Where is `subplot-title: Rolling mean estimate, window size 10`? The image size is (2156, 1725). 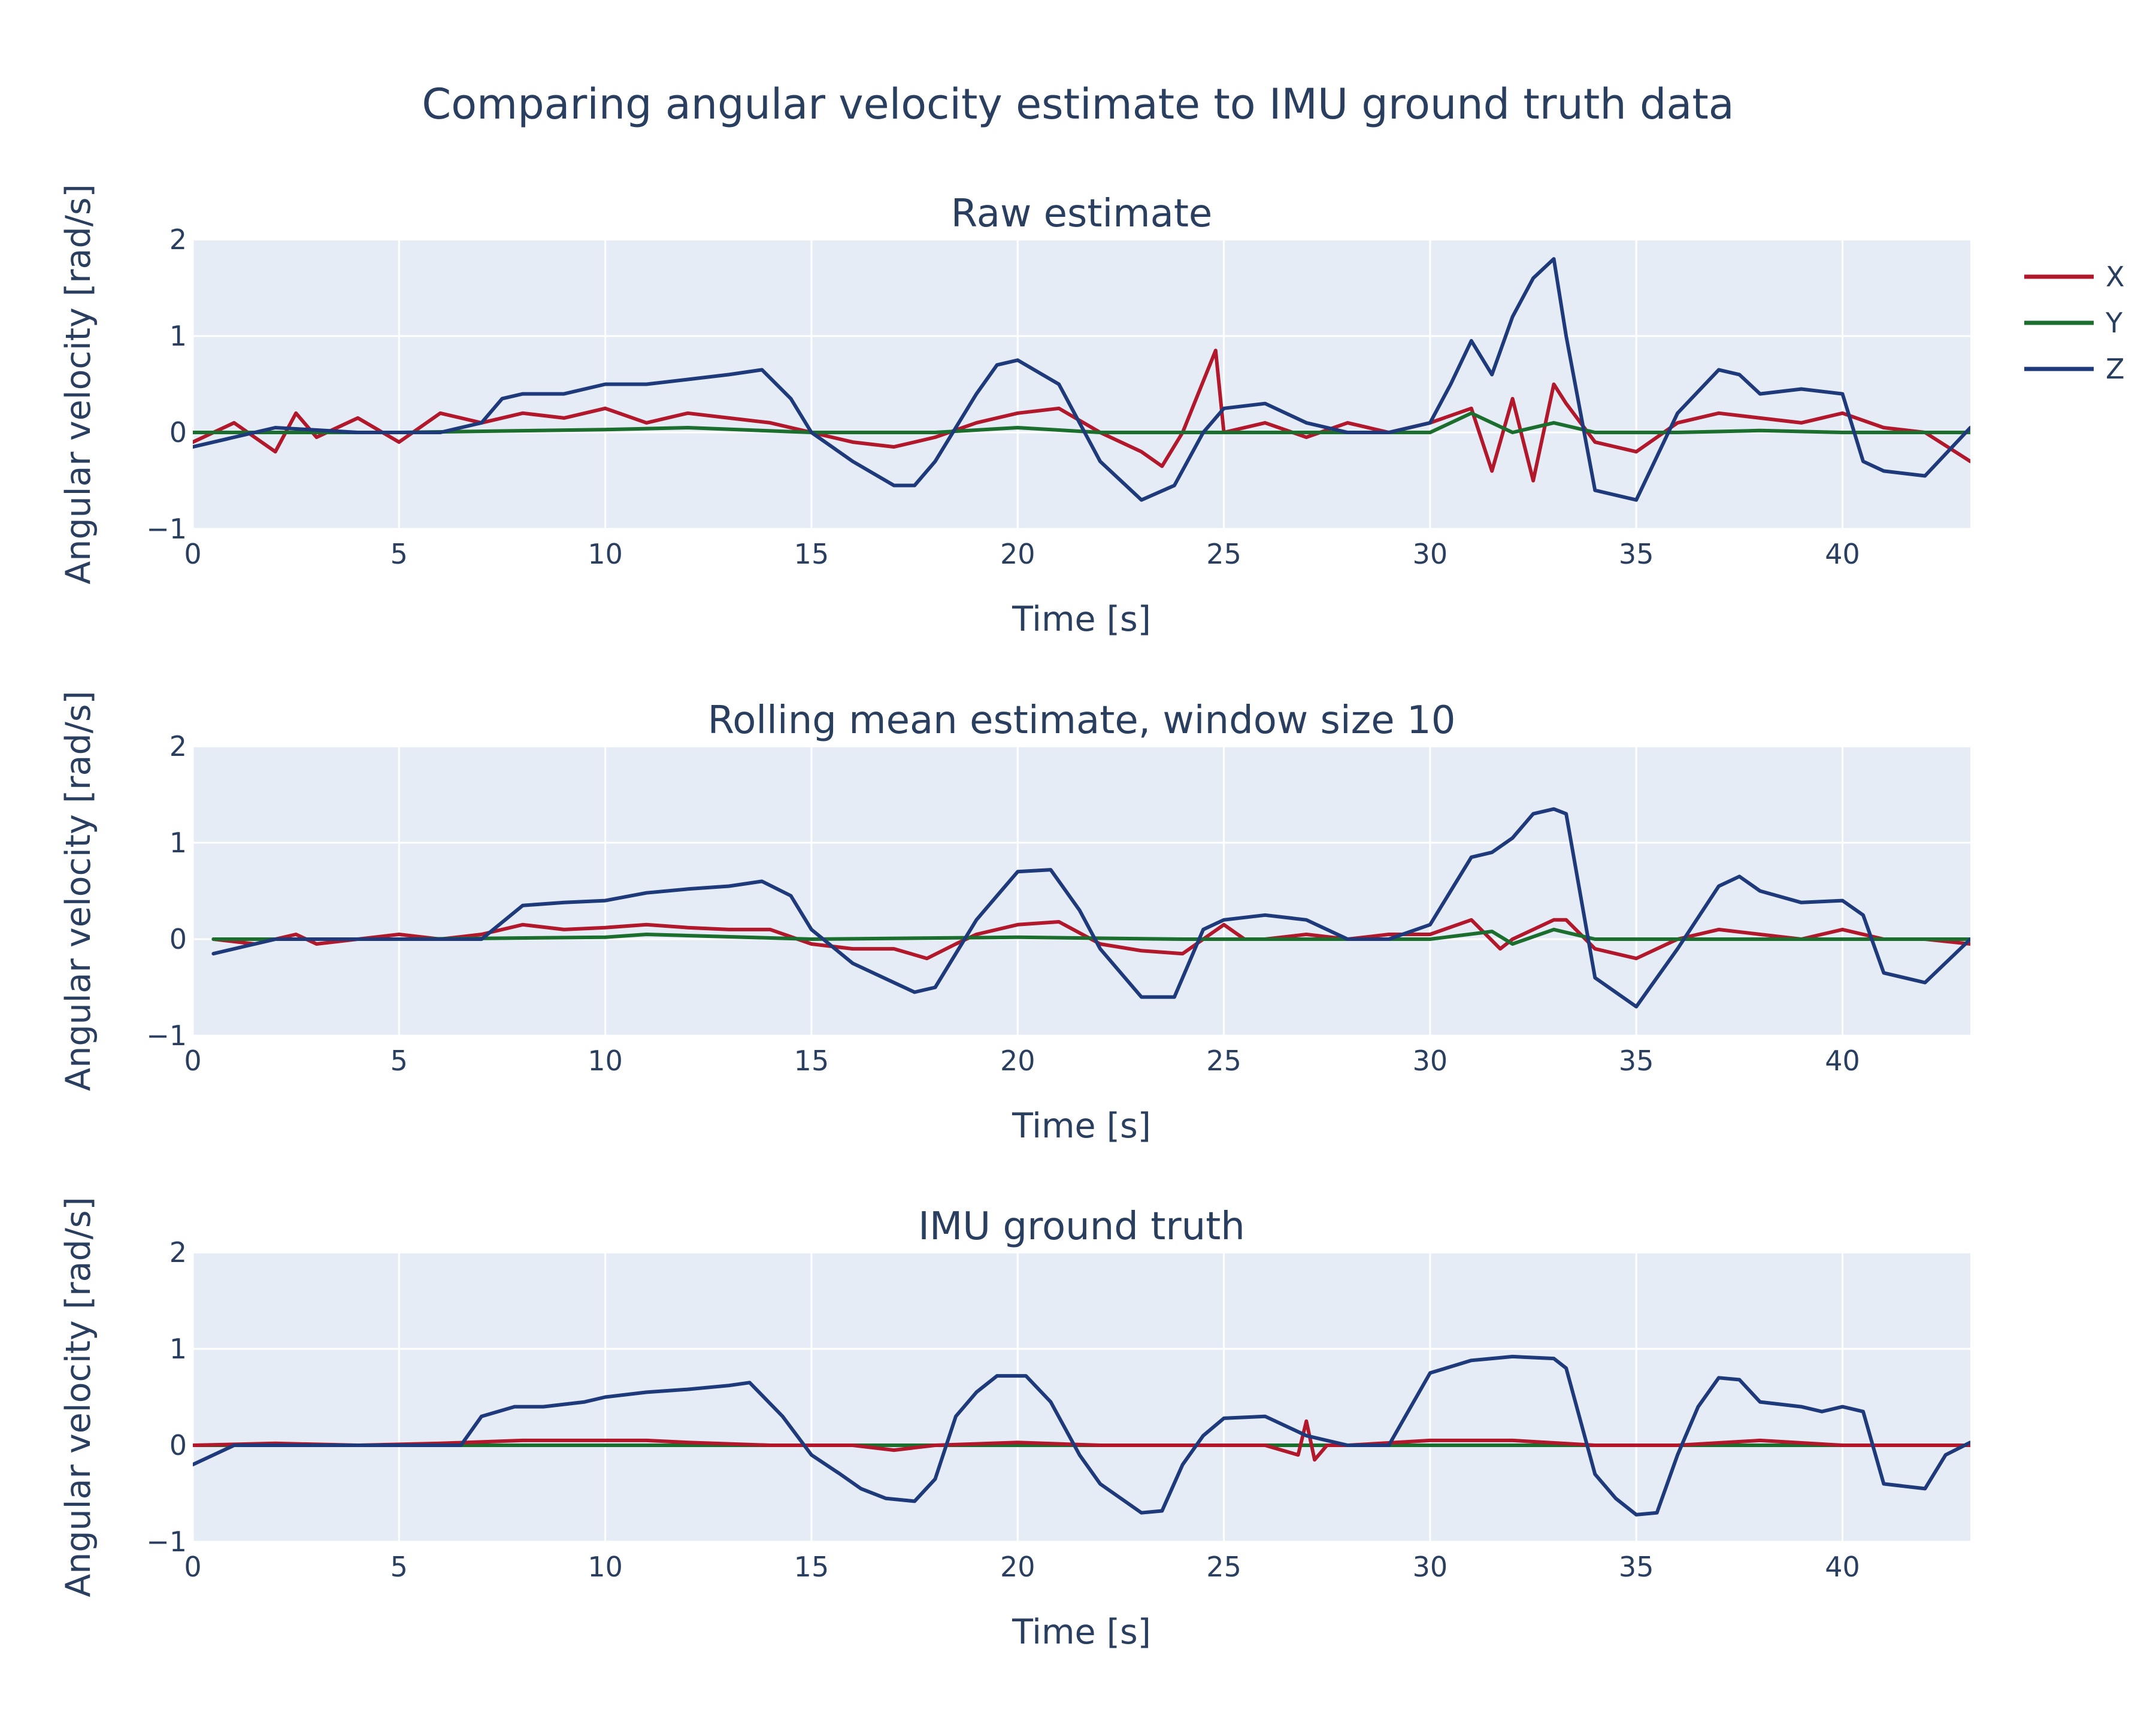
subplot-title: Rolling mean estimate, window size 10 is located at coordinates (1082, 720).